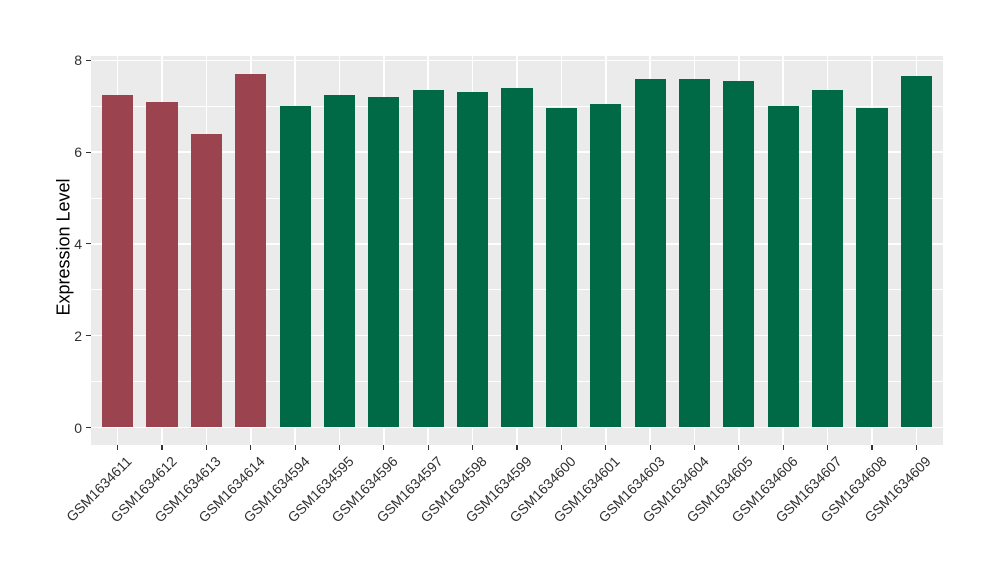 Image resolution: width=1000 pixels, height=580 pixels. What do you see at coordinates (650, 253) in the screenshot?
I see `bar-GSM1634603` at bounding box center [650, 253].